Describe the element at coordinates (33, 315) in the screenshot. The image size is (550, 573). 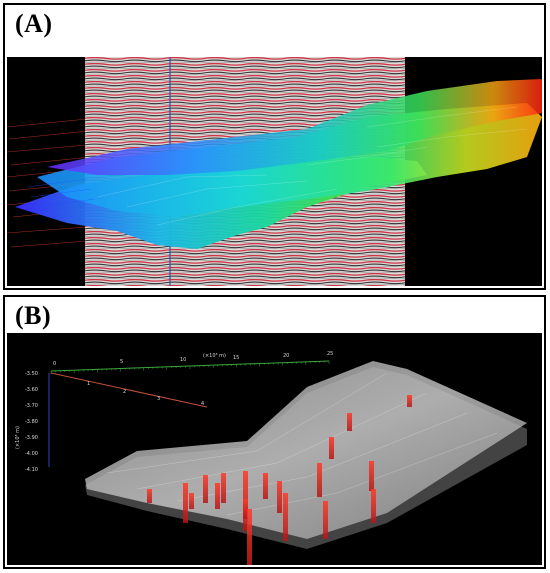
I see `panel-b-label: (B)` at that location.